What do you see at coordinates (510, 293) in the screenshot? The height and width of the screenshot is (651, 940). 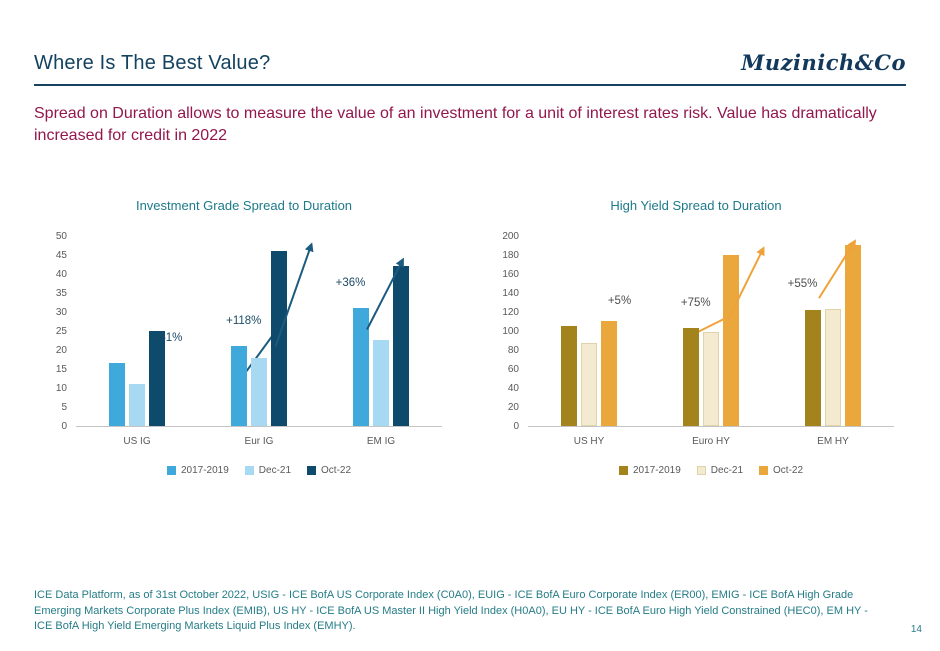 I see `y-axis-tick-label: 140` at bounding box center [510, 293].